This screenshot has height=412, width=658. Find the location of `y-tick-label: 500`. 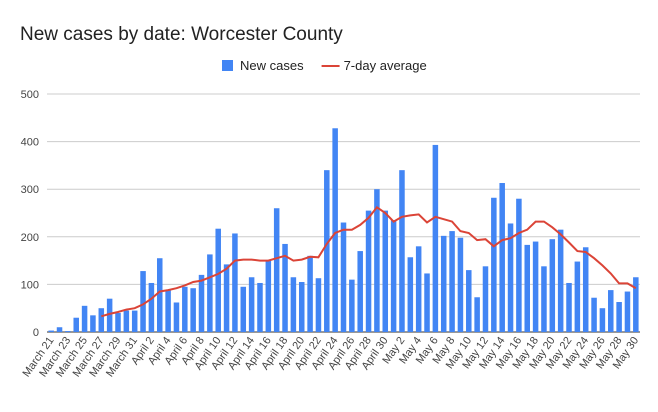

y-tick-label: 500 is located at coordinates (30, 95).